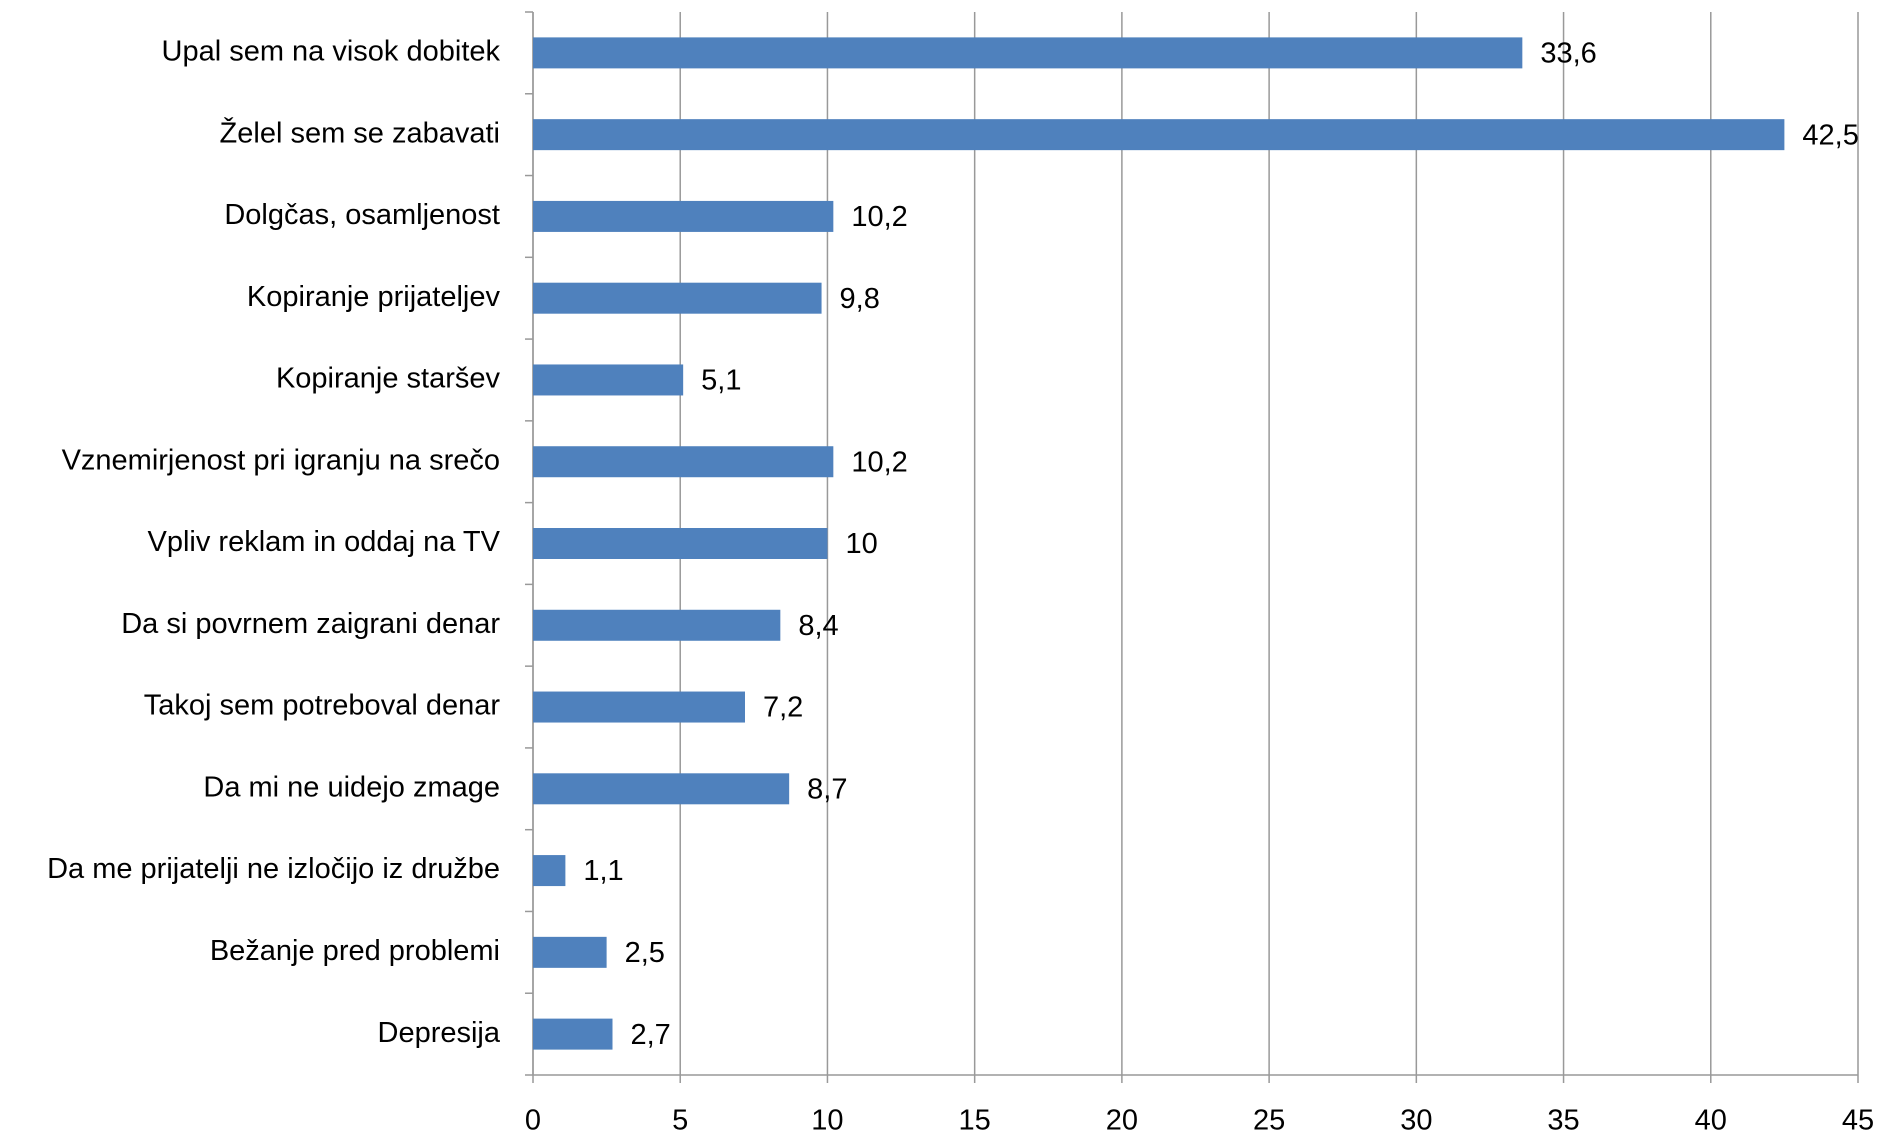  Describe the element at coordinates (360, 132) in the screenshot. I see `y-tick-label: Želel sem se zabavati` at that location.